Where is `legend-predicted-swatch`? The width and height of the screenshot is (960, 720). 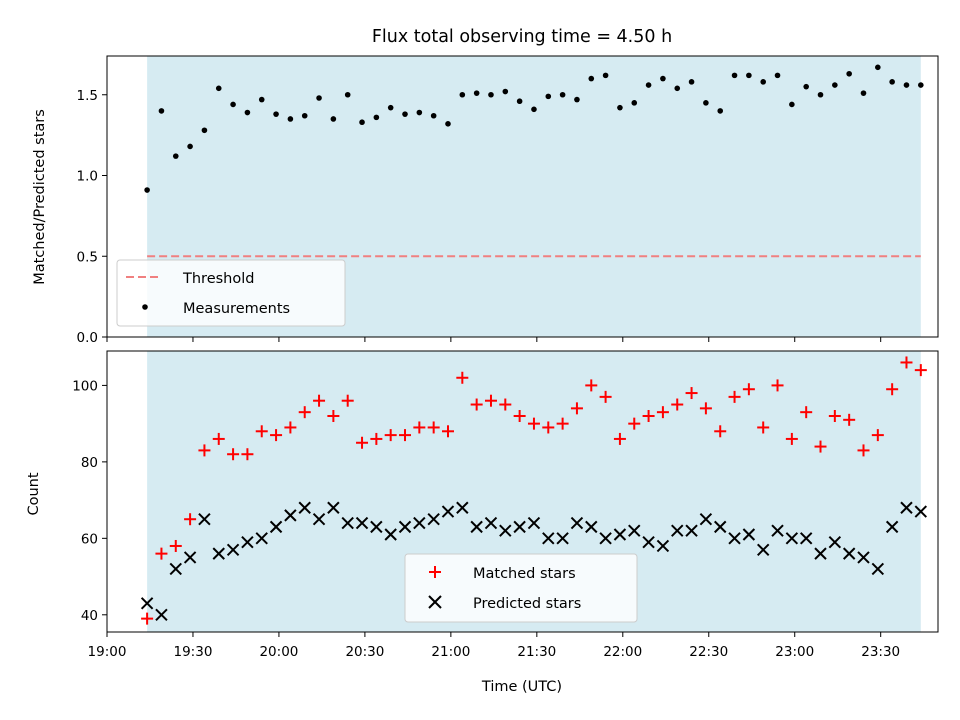 legend-predicted-swatch is located at coordinates (435, 602).